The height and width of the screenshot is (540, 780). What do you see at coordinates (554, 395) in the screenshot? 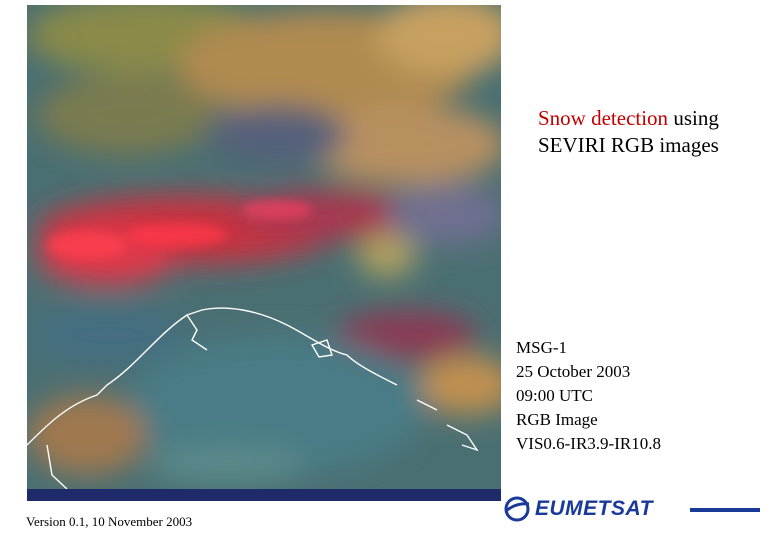
I see `info-line: 09:00 UTC` at bounding box center [554, 395].